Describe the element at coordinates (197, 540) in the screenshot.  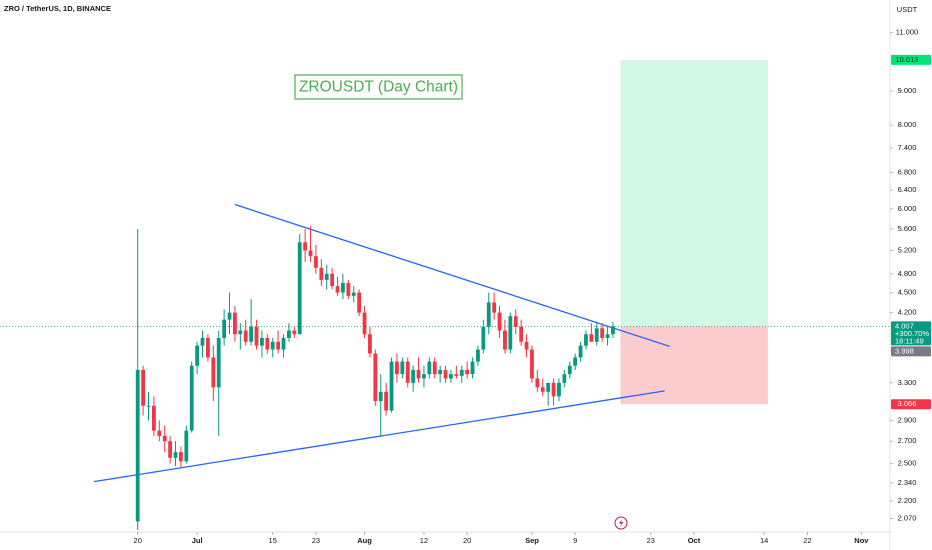
I see `x-tick-label: Jul` at that location.